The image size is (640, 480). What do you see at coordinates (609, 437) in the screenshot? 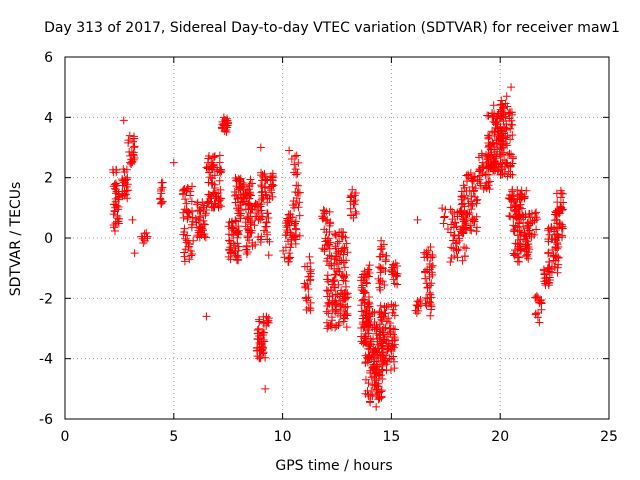
I see `x-tick-label: 25` at bounding box center [609, 437].